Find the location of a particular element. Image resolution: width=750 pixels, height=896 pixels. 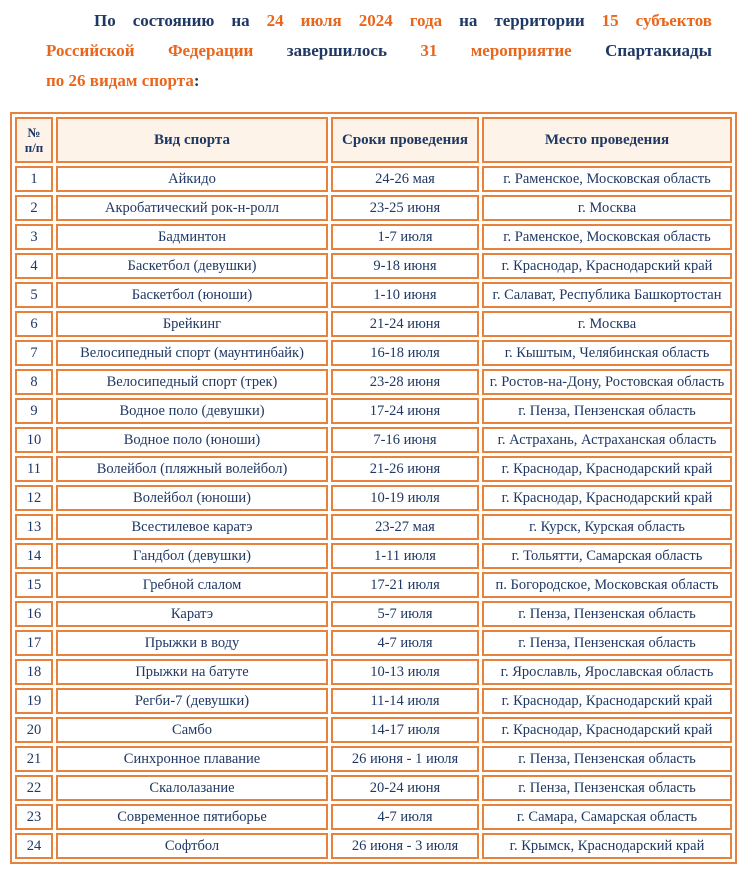

row-dates: 1-10 июня is located at coordinates (405, 295).